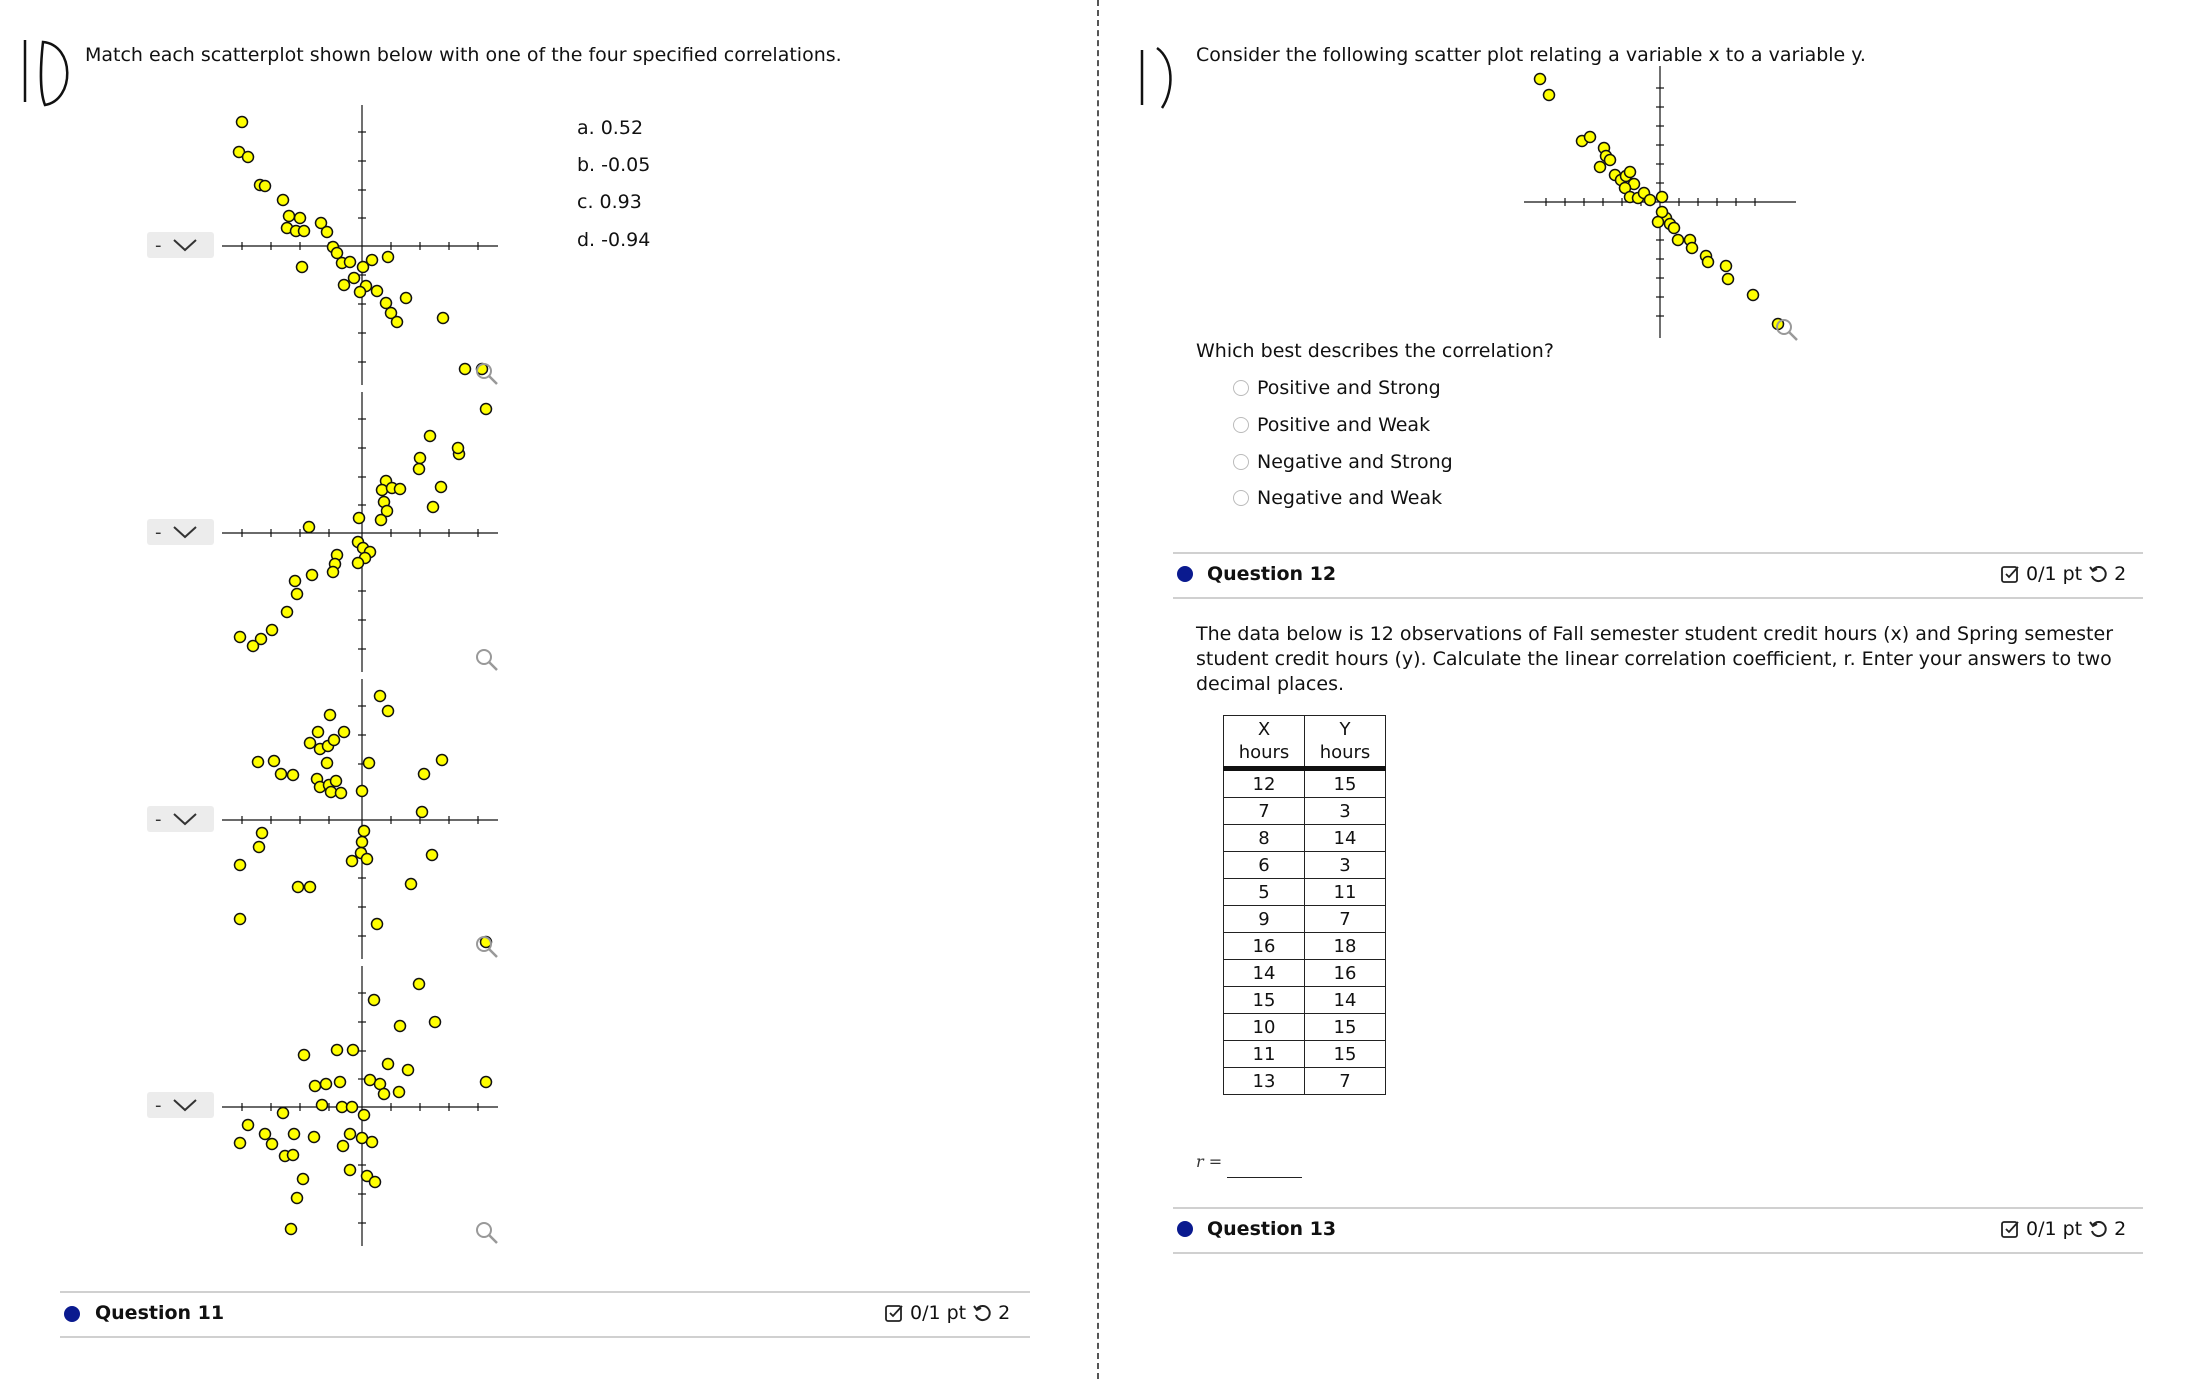  What do you see at coordinates (1331, 425) in the screenshot?
I see `choice-positive-weak: Positive and Weak` at bounding box center [1331, 425].